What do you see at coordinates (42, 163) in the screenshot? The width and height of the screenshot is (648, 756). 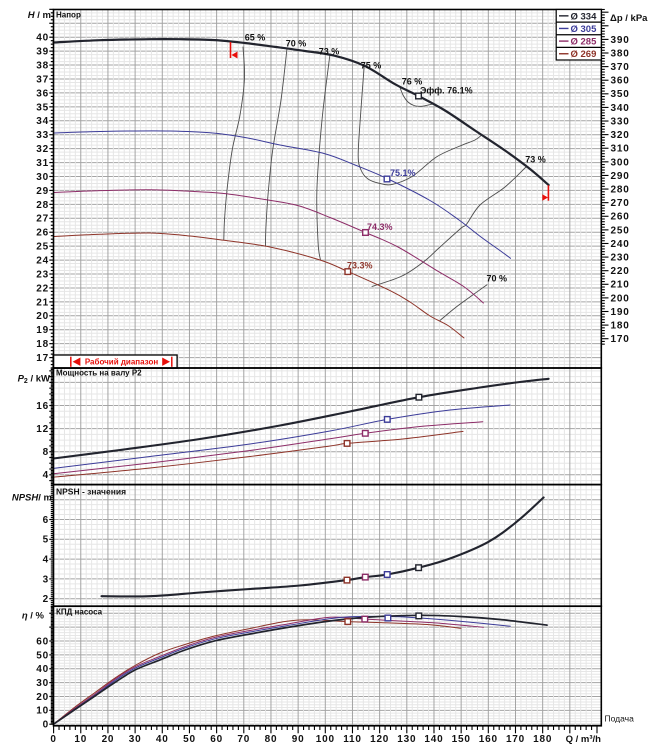 I see `svg-text: 31` at bounding box center [42, 163].